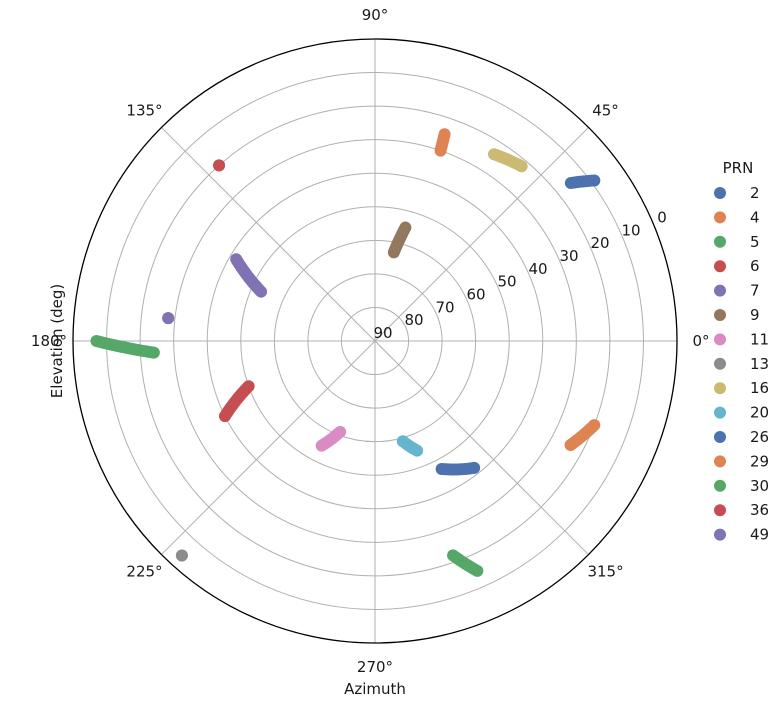 The width and height of the screenshot is (781, 706). What do you see at coordinates (537, 269) in the screenshot?
I see `r-tick-label-40: 40` at bounding box center [537, 269].